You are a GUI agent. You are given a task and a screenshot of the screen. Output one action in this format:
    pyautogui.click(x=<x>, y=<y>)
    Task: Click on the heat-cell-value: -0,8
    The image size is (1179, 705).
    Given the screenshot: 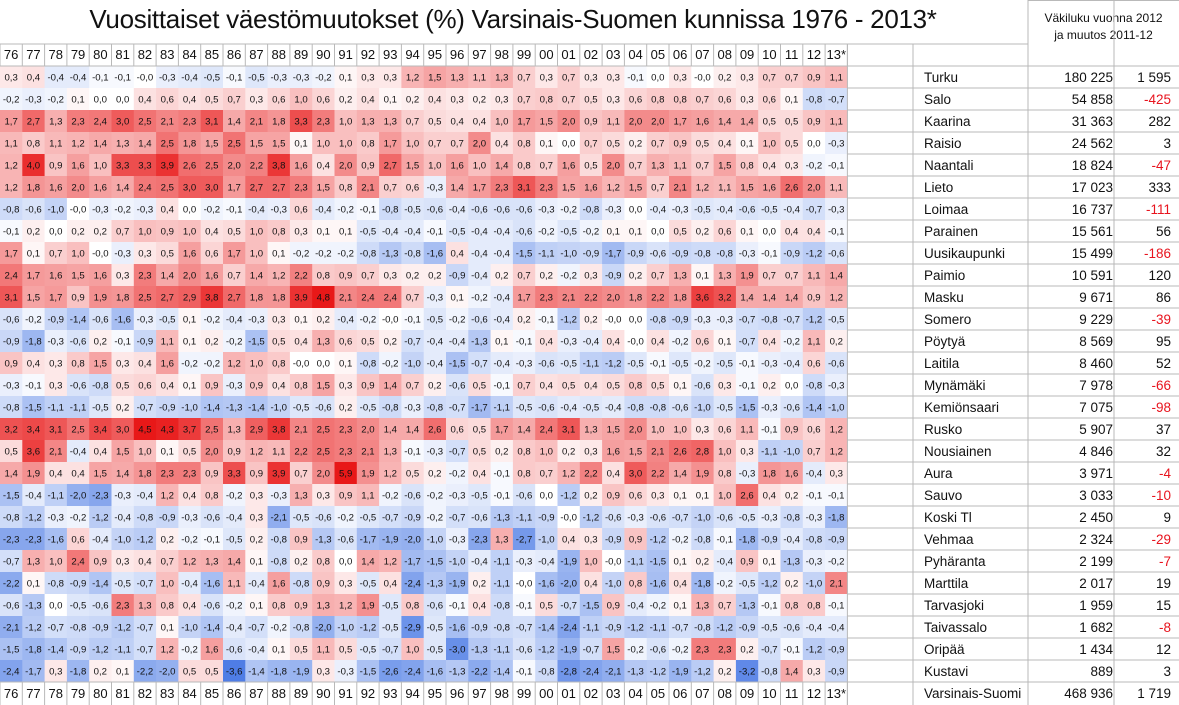 What is the action you would take?
    pyautogui.click(x=546, y=671)
    